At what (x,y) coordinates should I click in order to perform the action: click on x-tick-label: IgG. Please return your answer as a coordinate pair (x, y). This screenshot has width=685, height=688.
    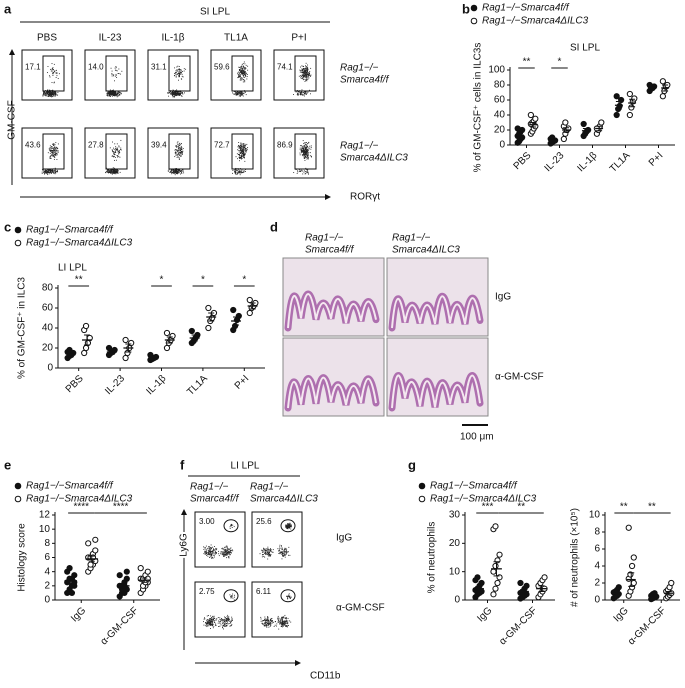
    Looking at the image, I should click on (621, 614).